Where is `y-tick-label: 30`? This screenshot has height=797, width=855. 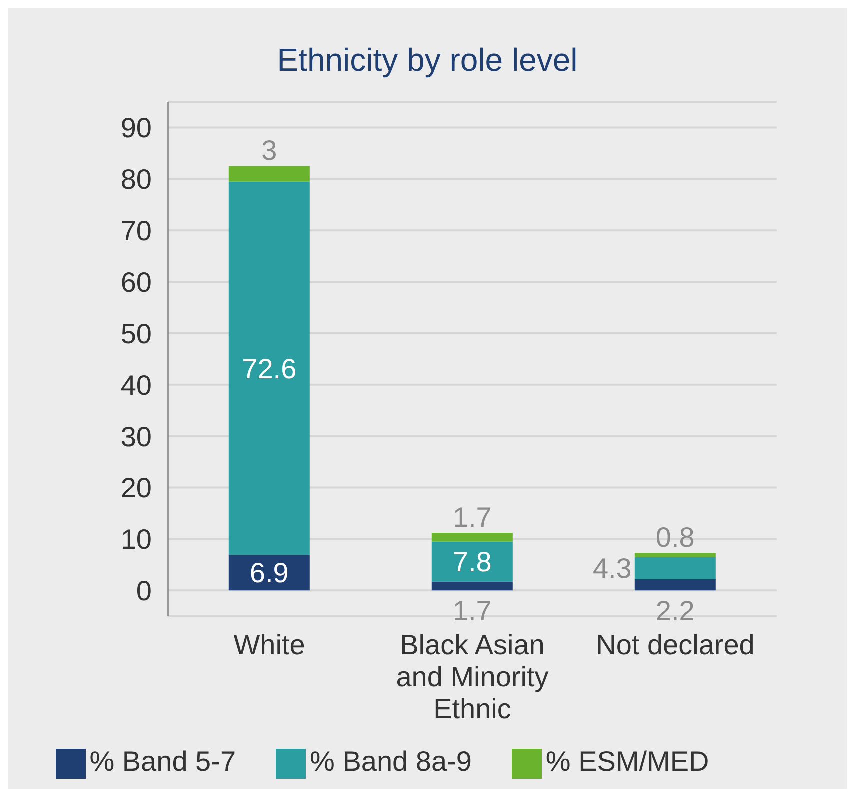
y-tick-label: 30 is located at coordinates (136, 436).